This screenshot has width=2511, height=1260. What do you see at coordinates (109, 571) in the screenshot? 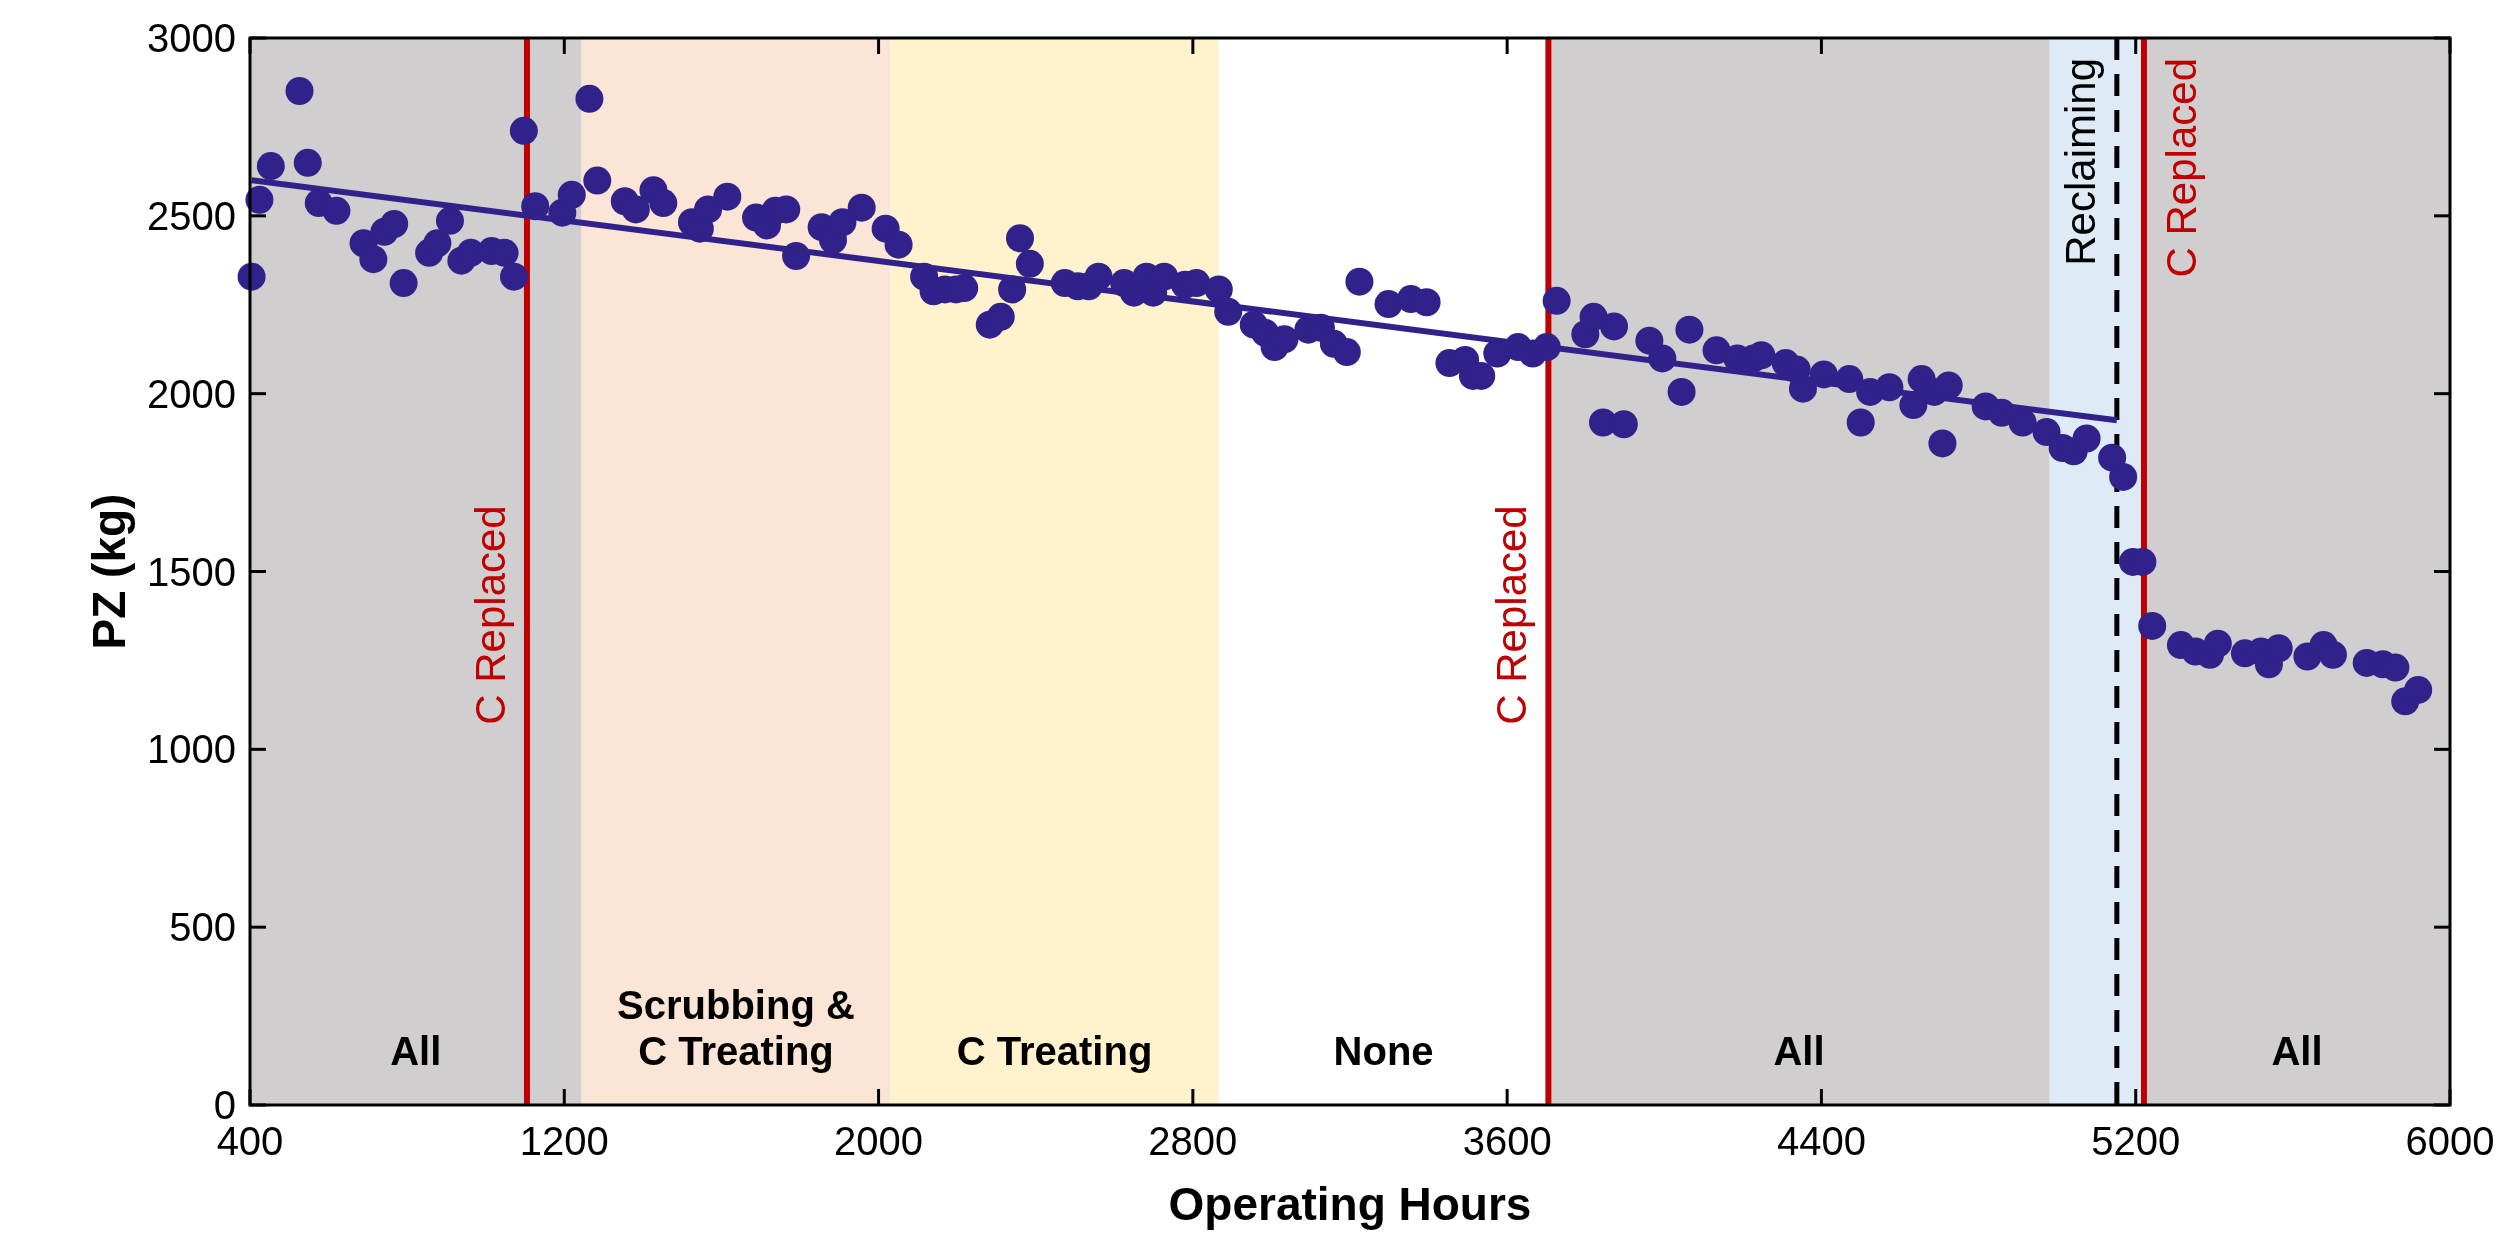
I see `y-axis-title: PZ (kg)` at bounding box center [109, 571].